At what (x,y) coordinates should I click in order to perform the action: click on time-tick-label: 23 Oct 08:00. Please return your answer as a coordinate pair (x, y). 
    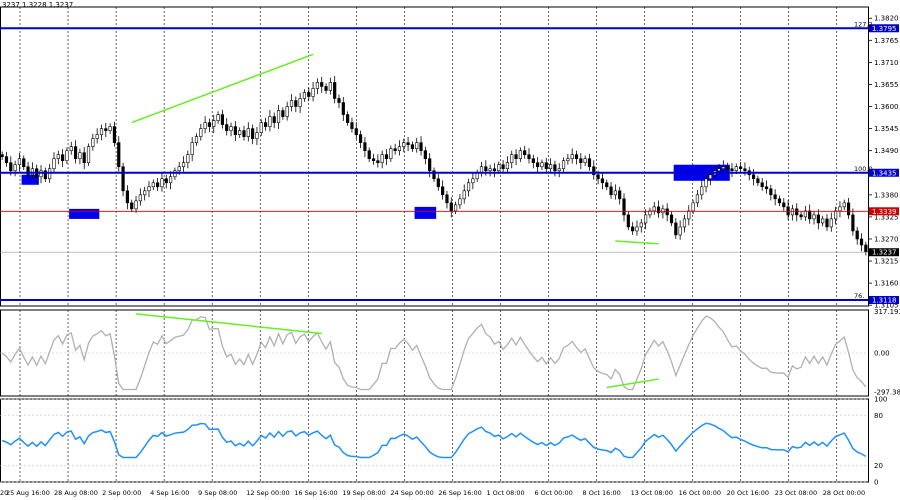
    Looking at the image, I should click on (796, 493).